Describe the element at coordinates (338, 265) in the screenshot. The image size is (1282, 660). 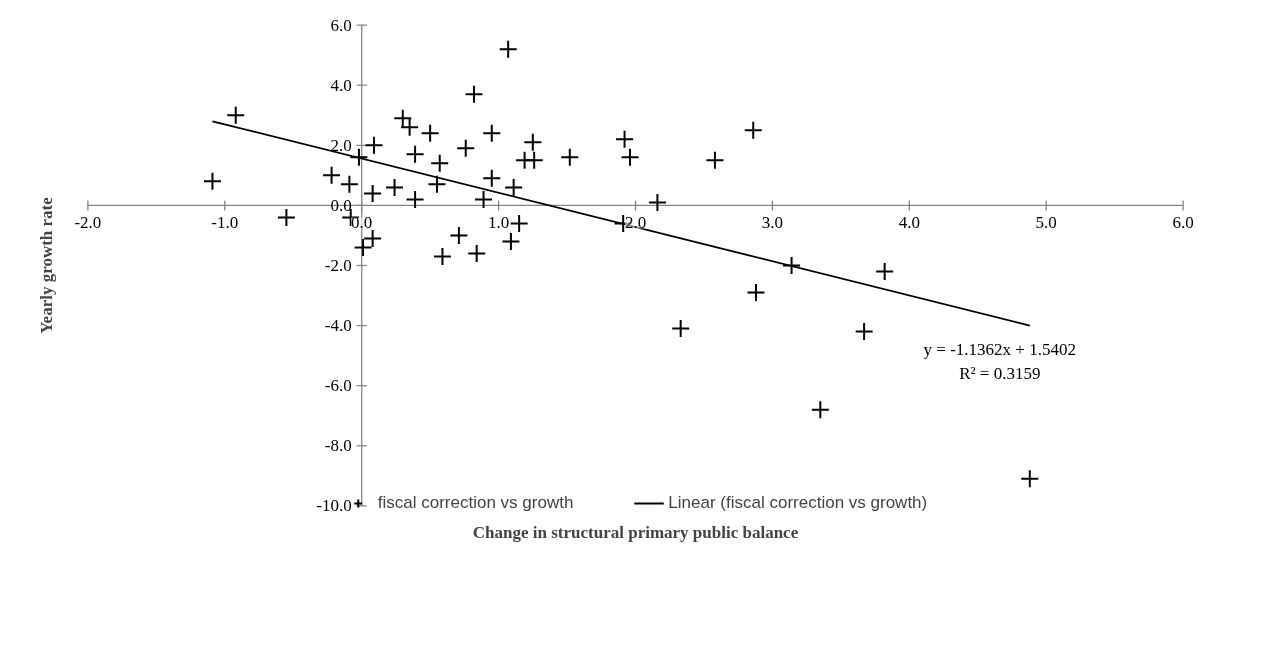
I see `y-tick-label: -2.0` at that location.